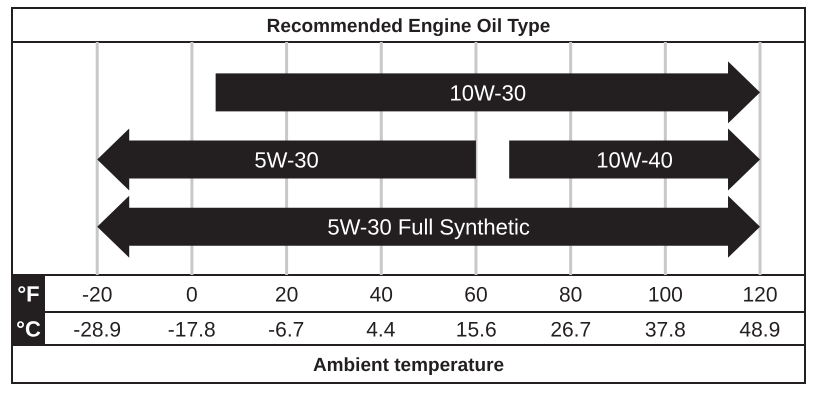  Describe the element at coordinates (192, 295) in the screenshot. I see `x-tick-label: 0` at that location.